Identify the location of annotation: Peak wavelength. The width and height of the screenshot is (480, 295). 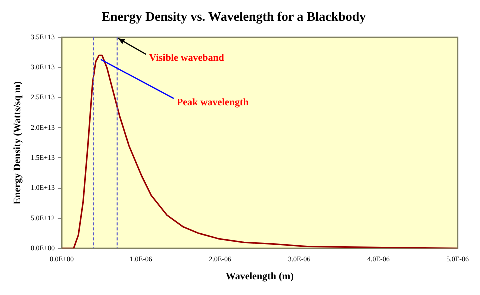
(213, 102).